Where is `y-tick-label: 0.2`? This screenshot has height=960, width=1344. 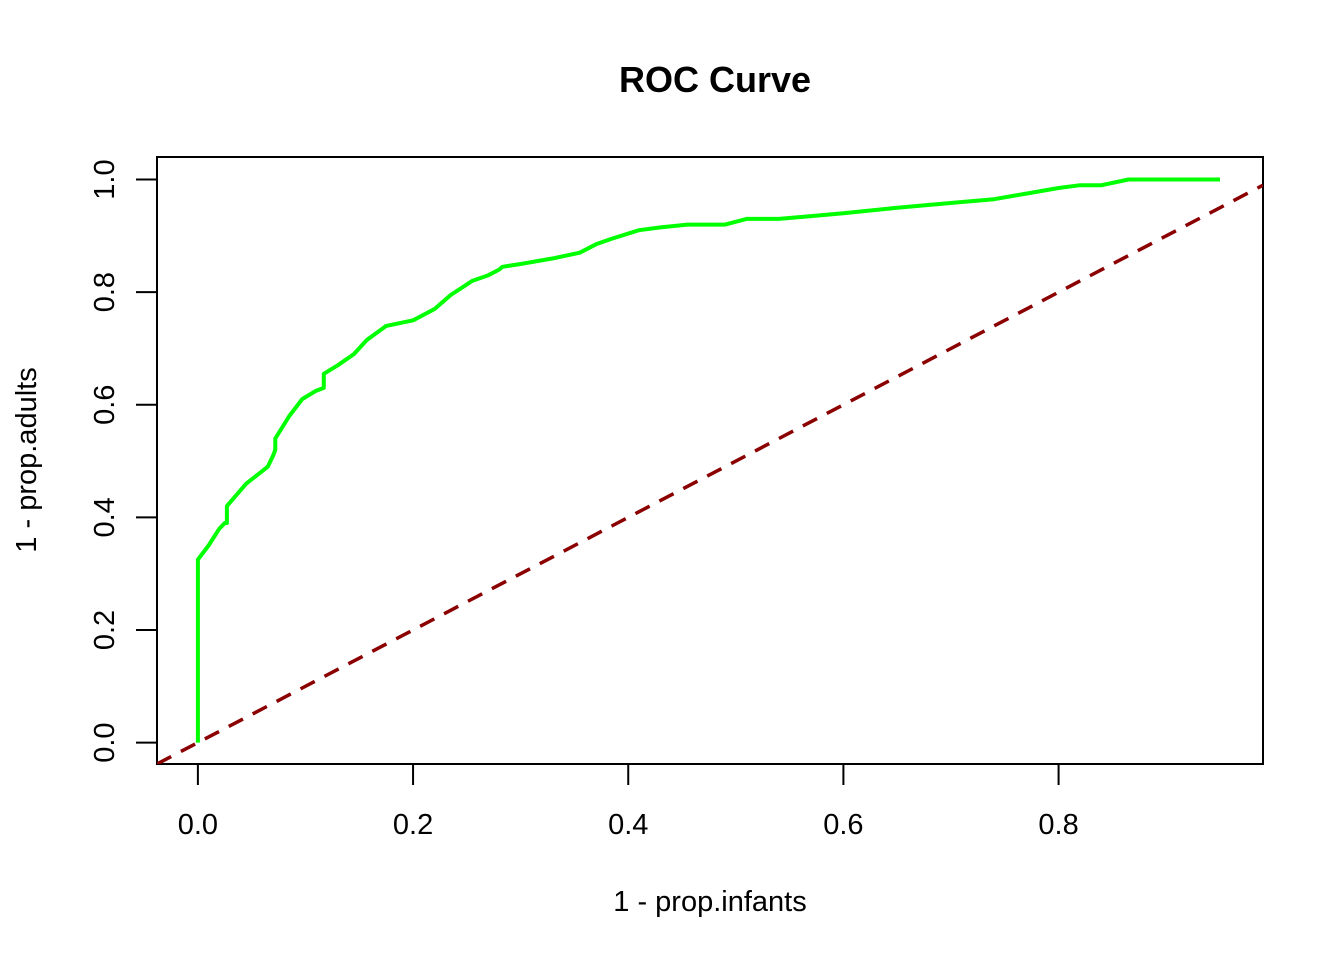 y-tick-label: 0.2 is located at coordinates (105, 630).